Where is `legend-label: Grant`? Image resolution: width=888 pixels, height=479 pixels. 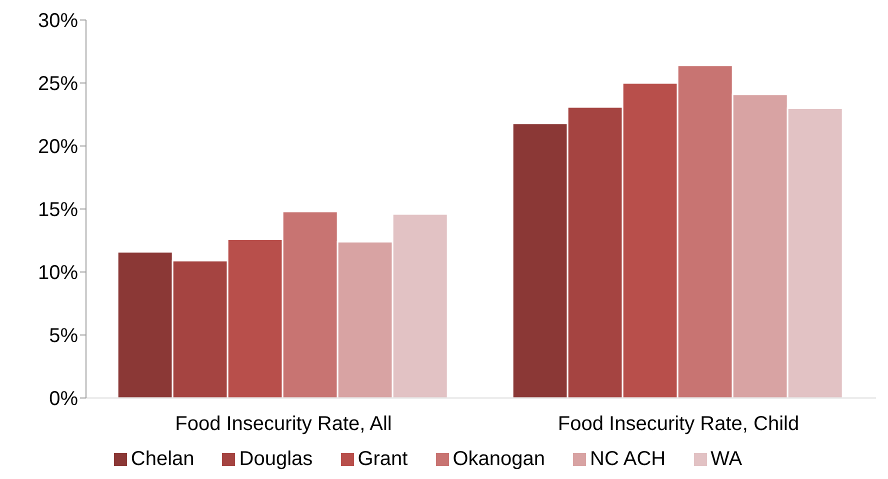
legend-label: Grant is located at coordinates (383, 459).